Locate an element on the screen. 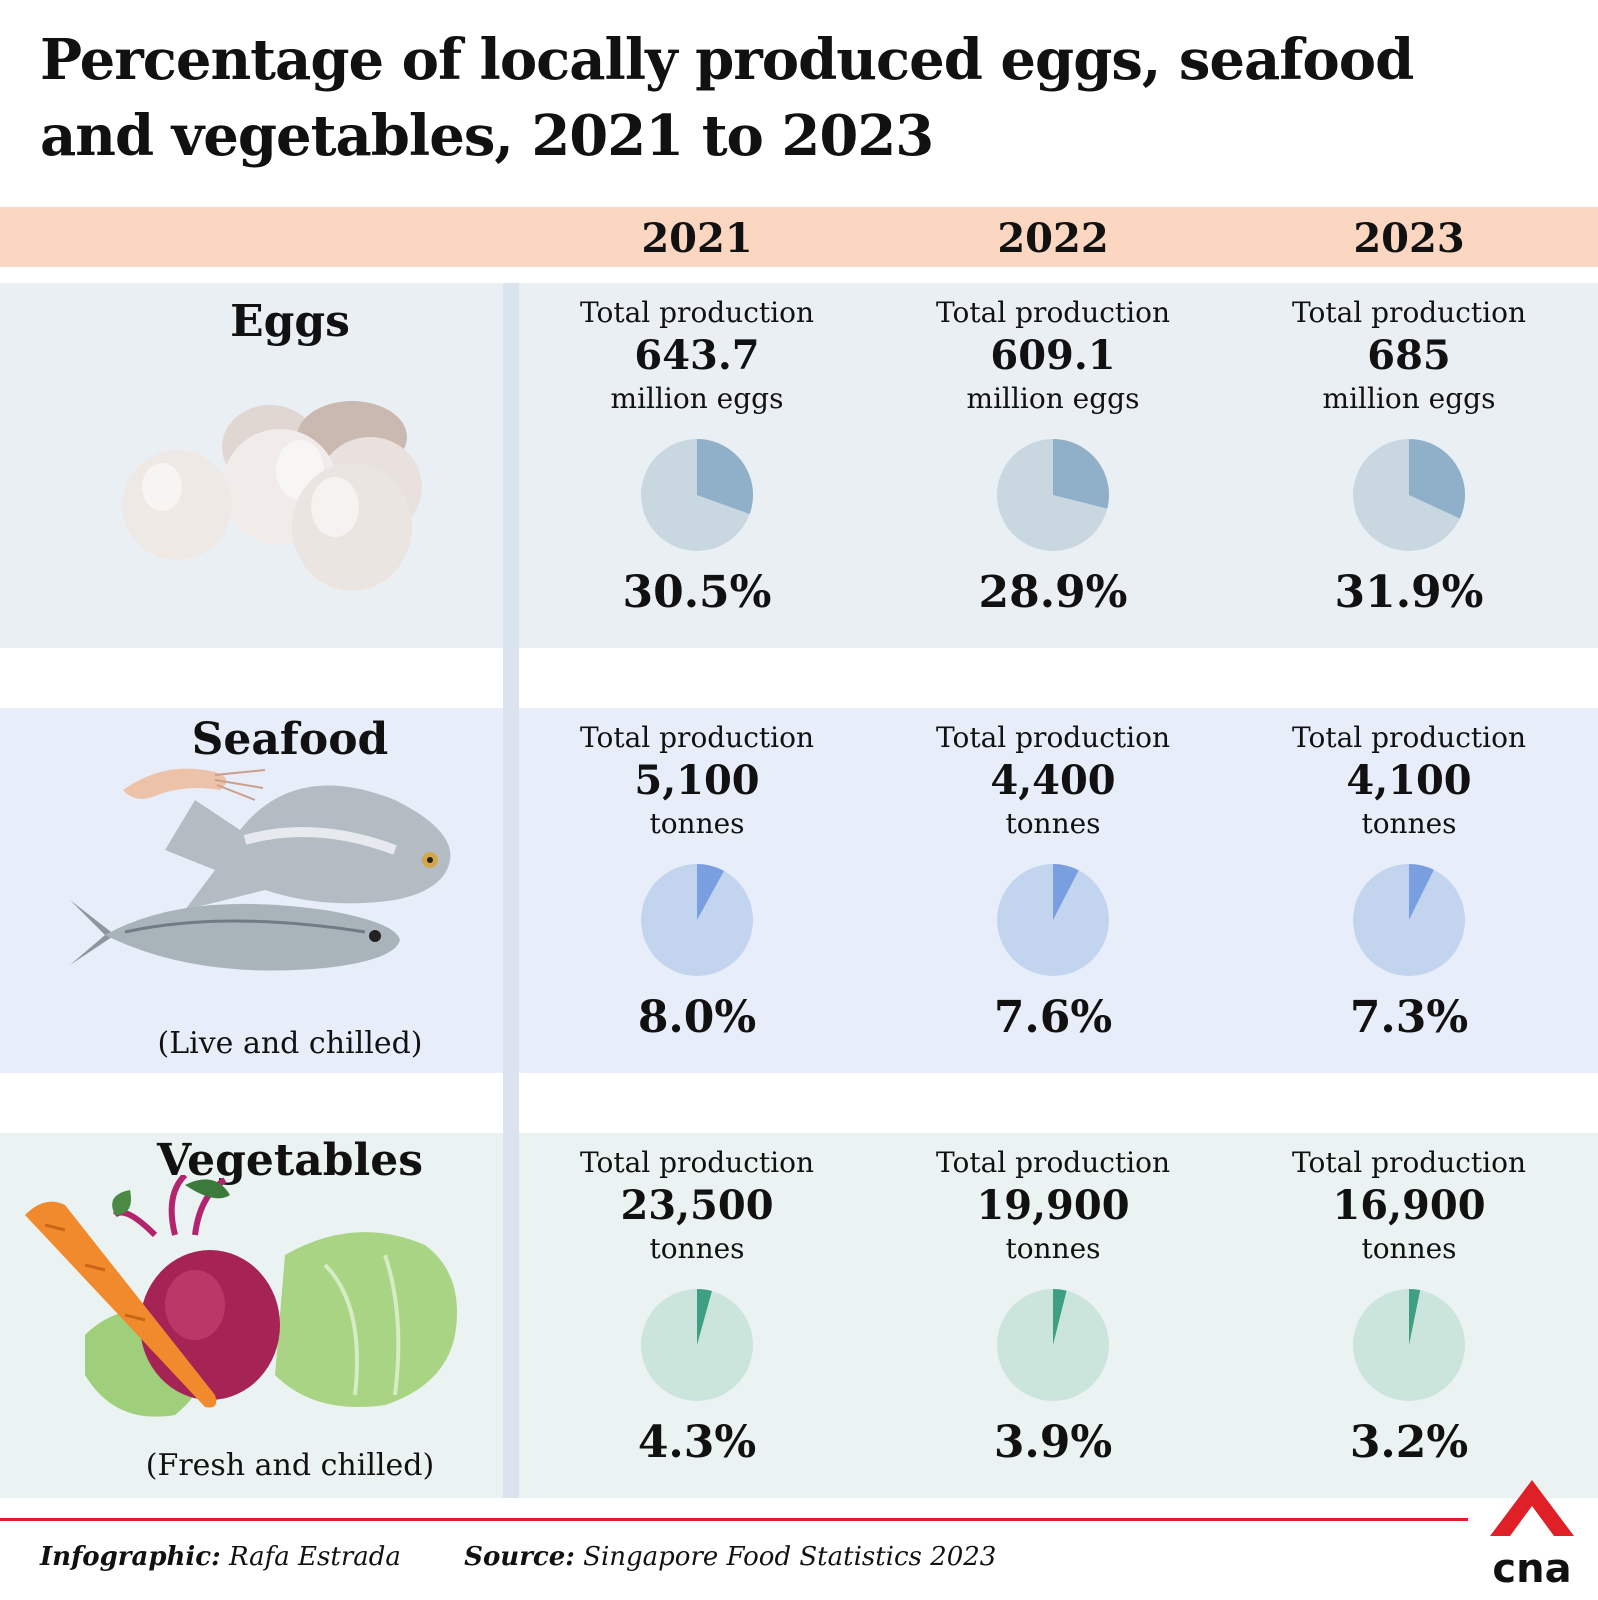 This screenshot has width=1598, height=1600. source-label: Source: is located at coordinates (519, 1557).